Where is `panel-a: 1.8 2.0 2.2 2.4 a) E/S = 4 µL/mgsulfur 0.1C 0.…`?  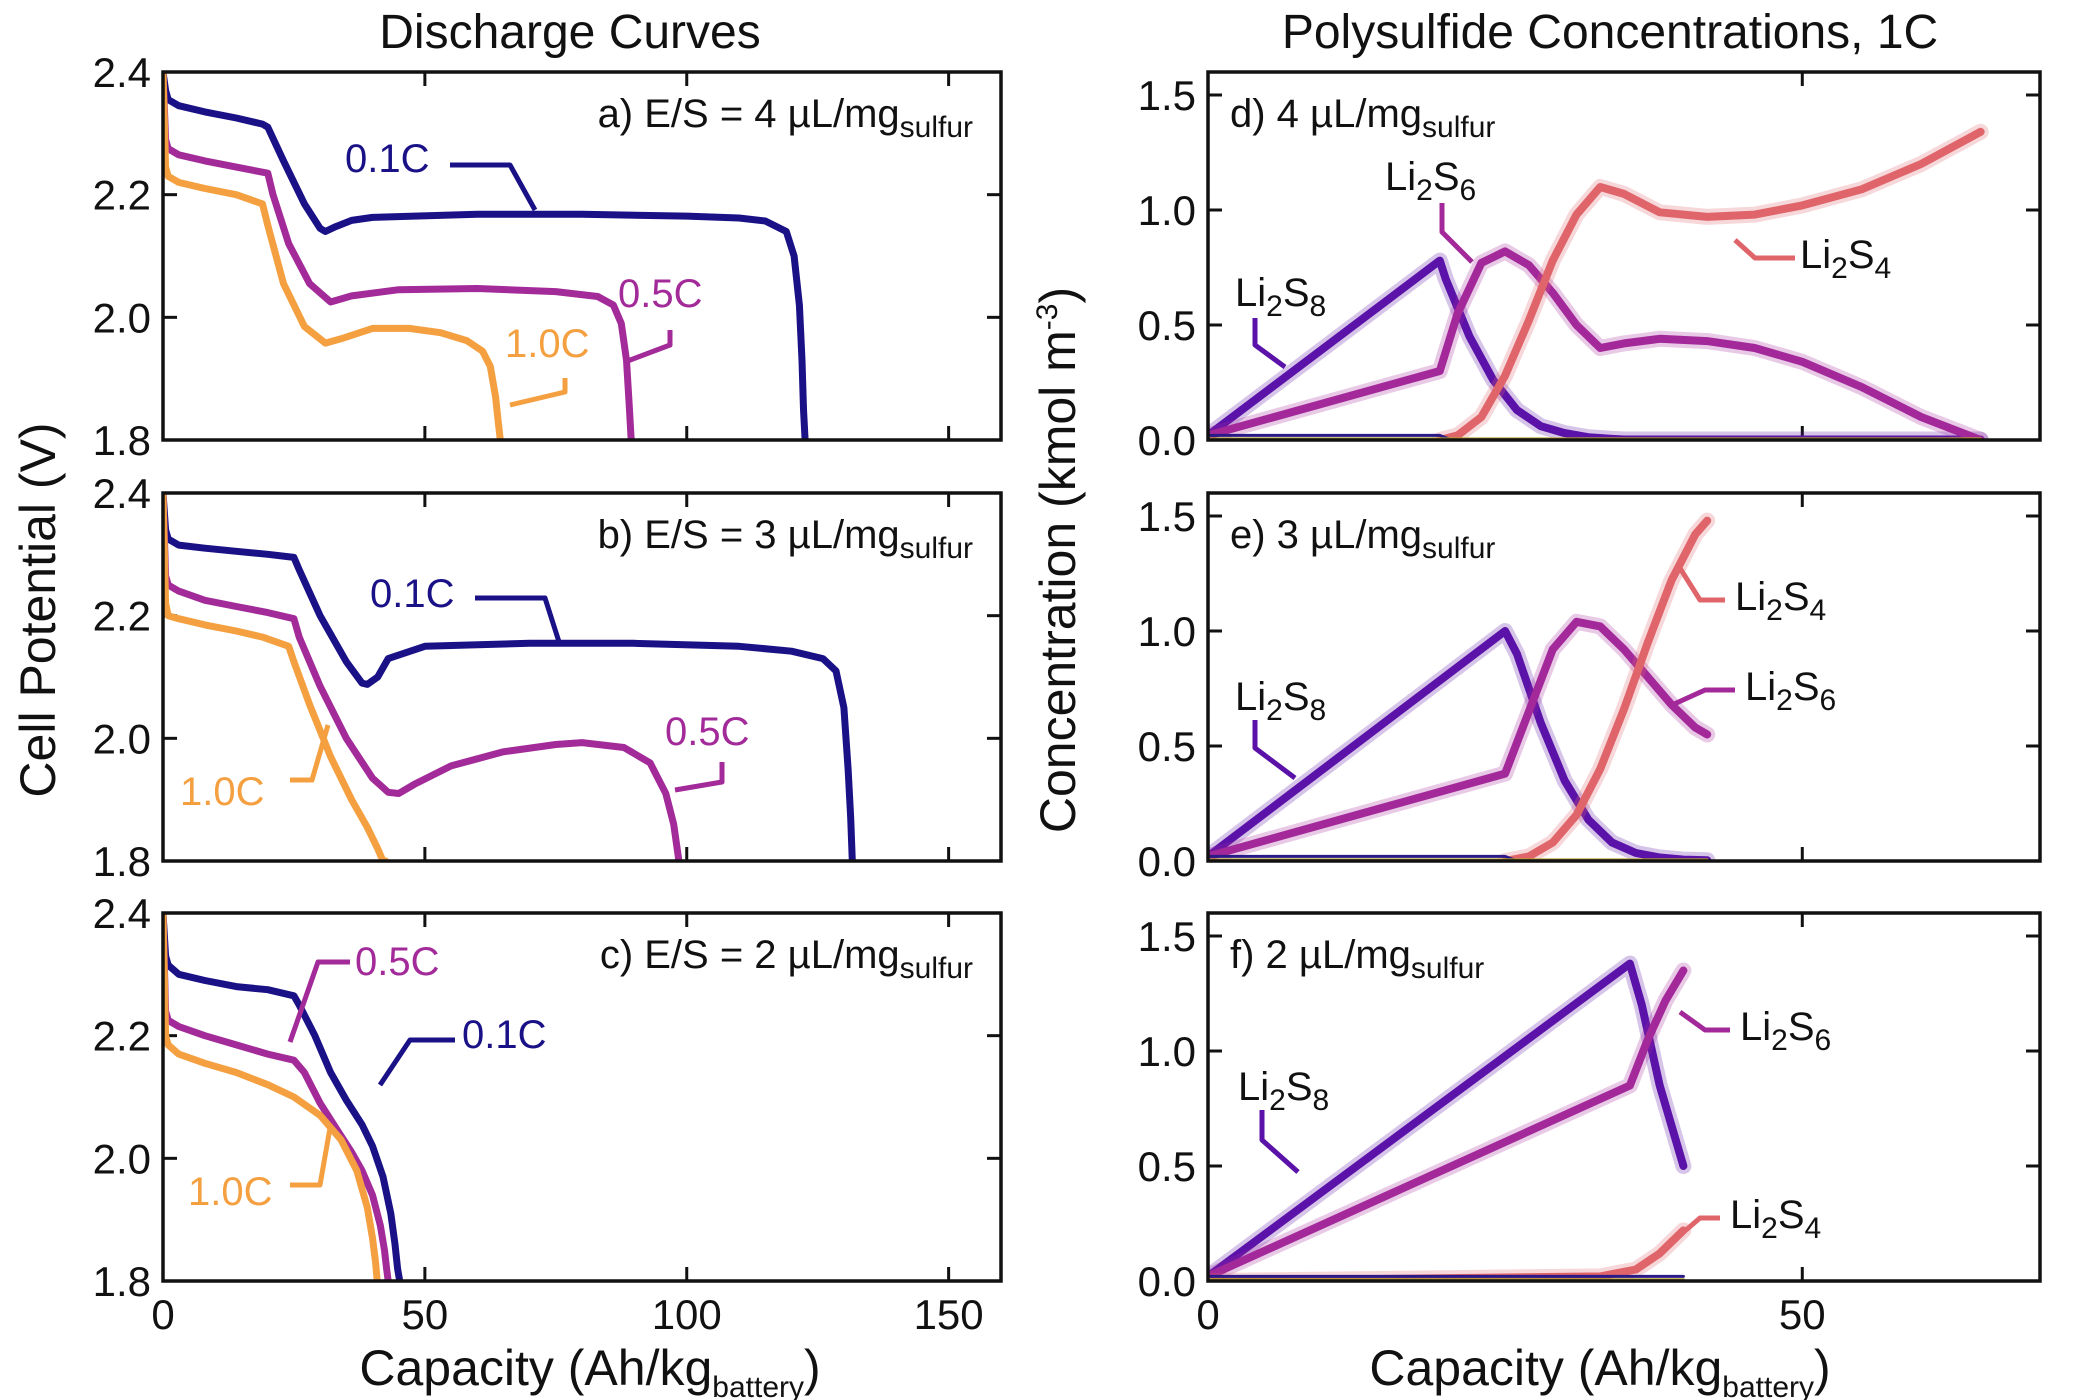
panel-a: 1.8 2.0 2.2 2.4 a) E/S = 4 µL/mgsulfur 0.1C 0.… is located at coordinates (548, 256).